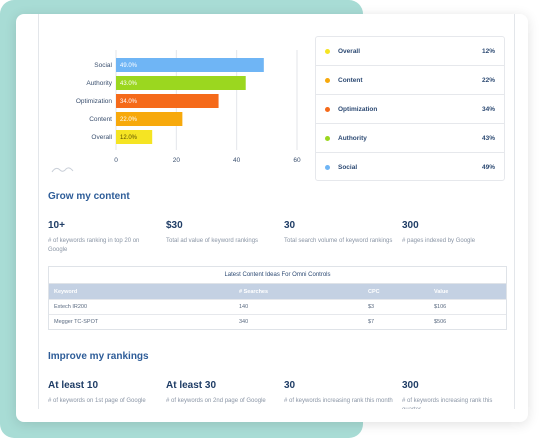  What do you see at coordinates (349, 51) in the screenshot?
I see `legend-label: Overall` at bounding box center [349, 51].